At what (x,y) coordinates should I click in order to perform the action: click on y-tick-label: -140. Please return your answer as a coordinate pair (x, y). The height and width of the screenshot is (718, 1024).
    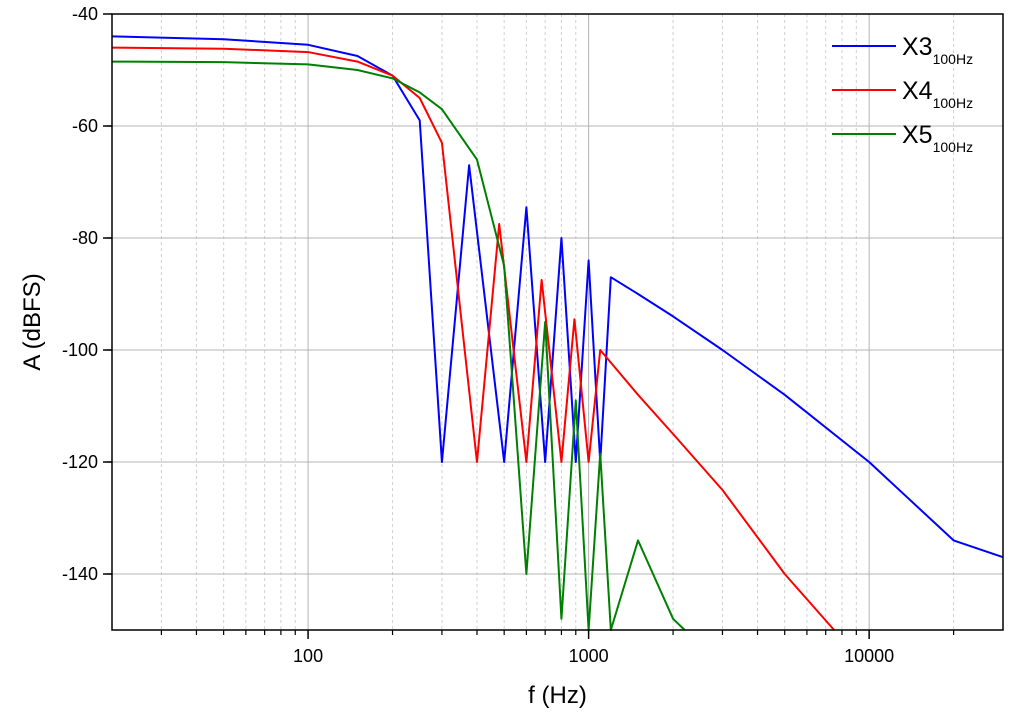
    Looking at the image, I should click on (80, 574).